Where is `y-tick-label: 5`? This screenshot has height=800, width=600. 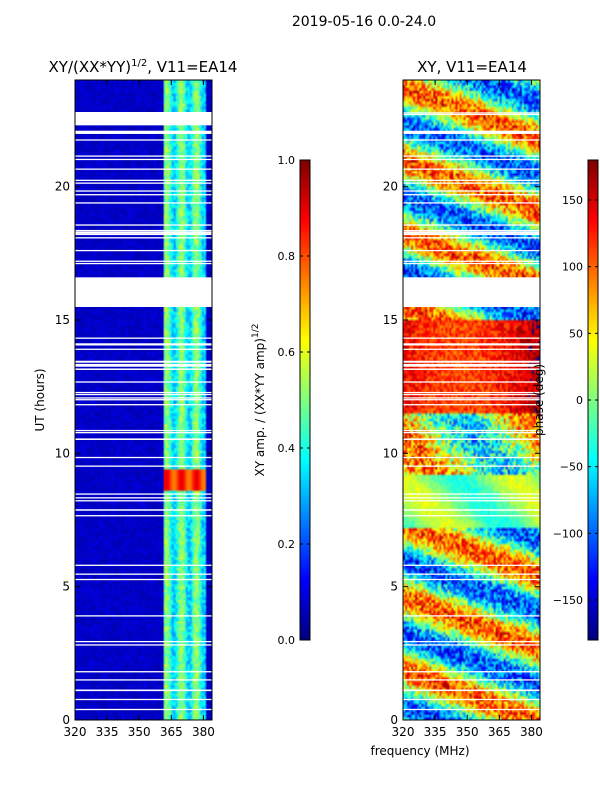
y-tick-label: 5 is located at coordinates (394, 587).